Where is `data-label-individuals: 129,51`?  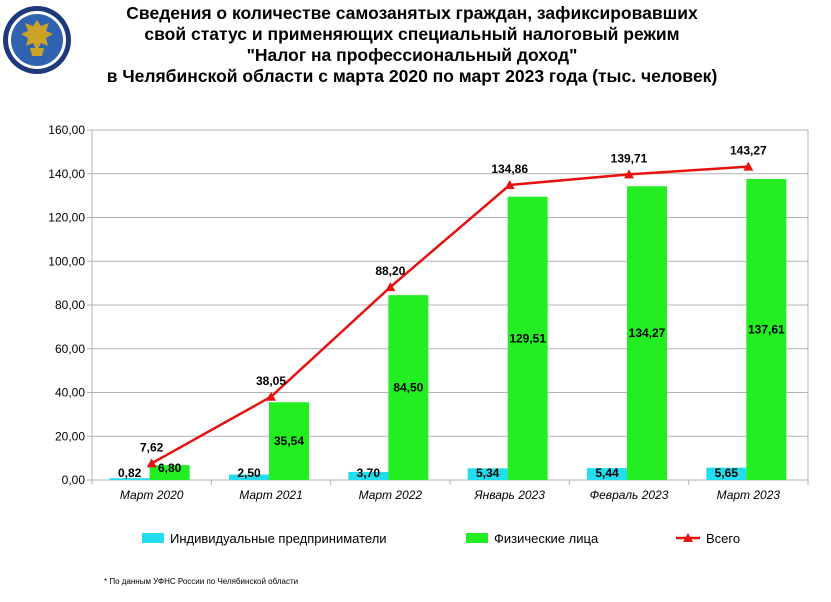
data-label-individuals: 129,51 is located at coordinates (527, 338).